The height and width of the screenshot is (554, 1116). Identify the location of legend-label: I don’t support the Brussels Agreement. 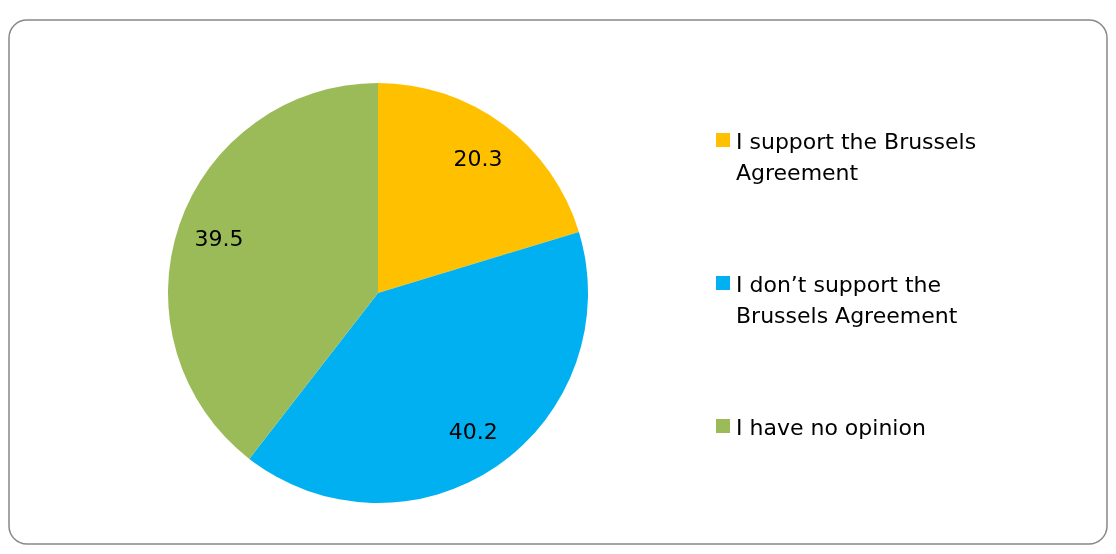
(847, 299).